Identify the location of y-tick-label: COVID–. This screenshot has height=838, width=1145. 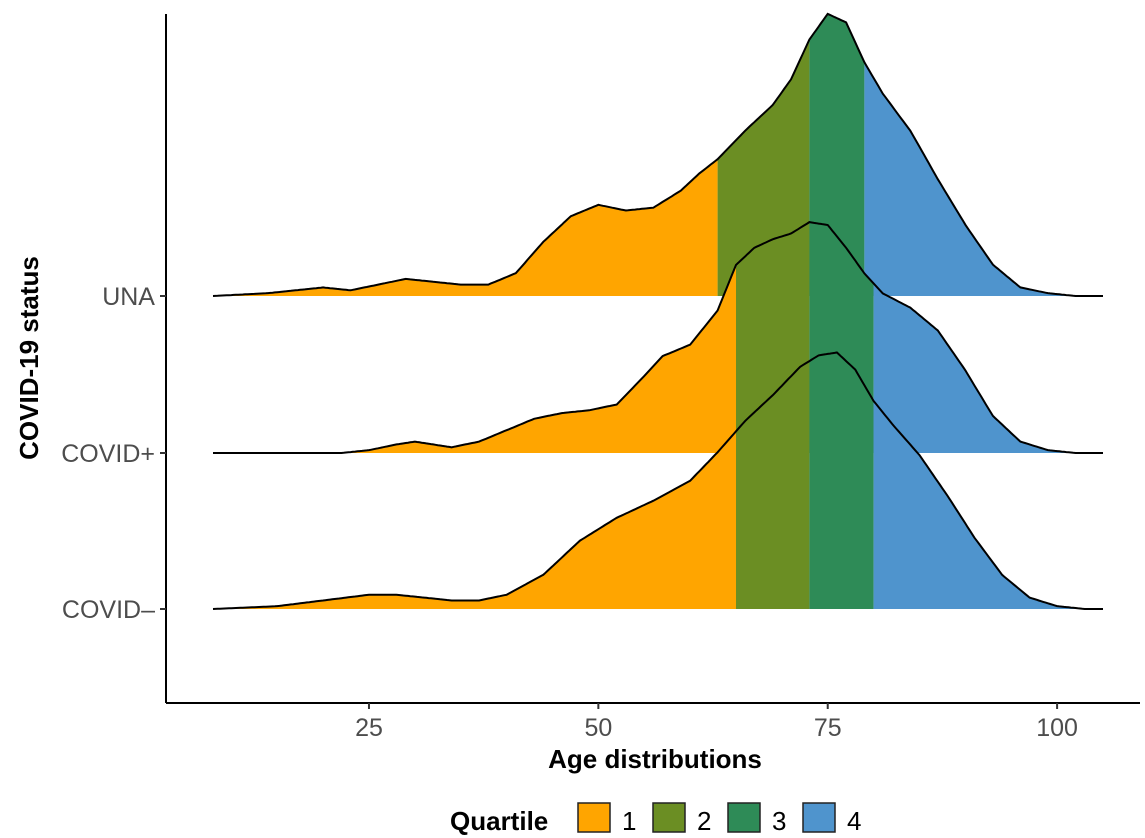
(108, 610).